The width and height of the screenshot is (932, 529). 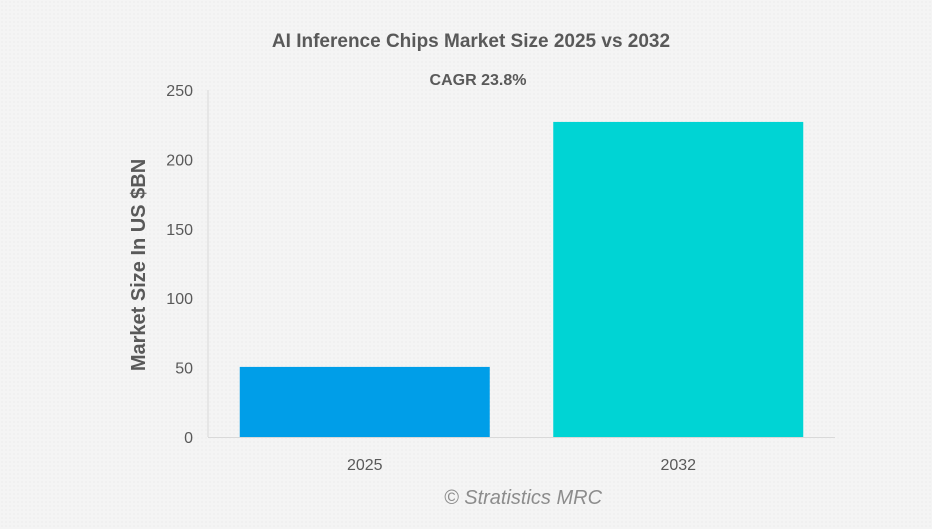 I want to click on y-axis-ticks: 0 50 100 150 200 250, so click(x=179, y=265).